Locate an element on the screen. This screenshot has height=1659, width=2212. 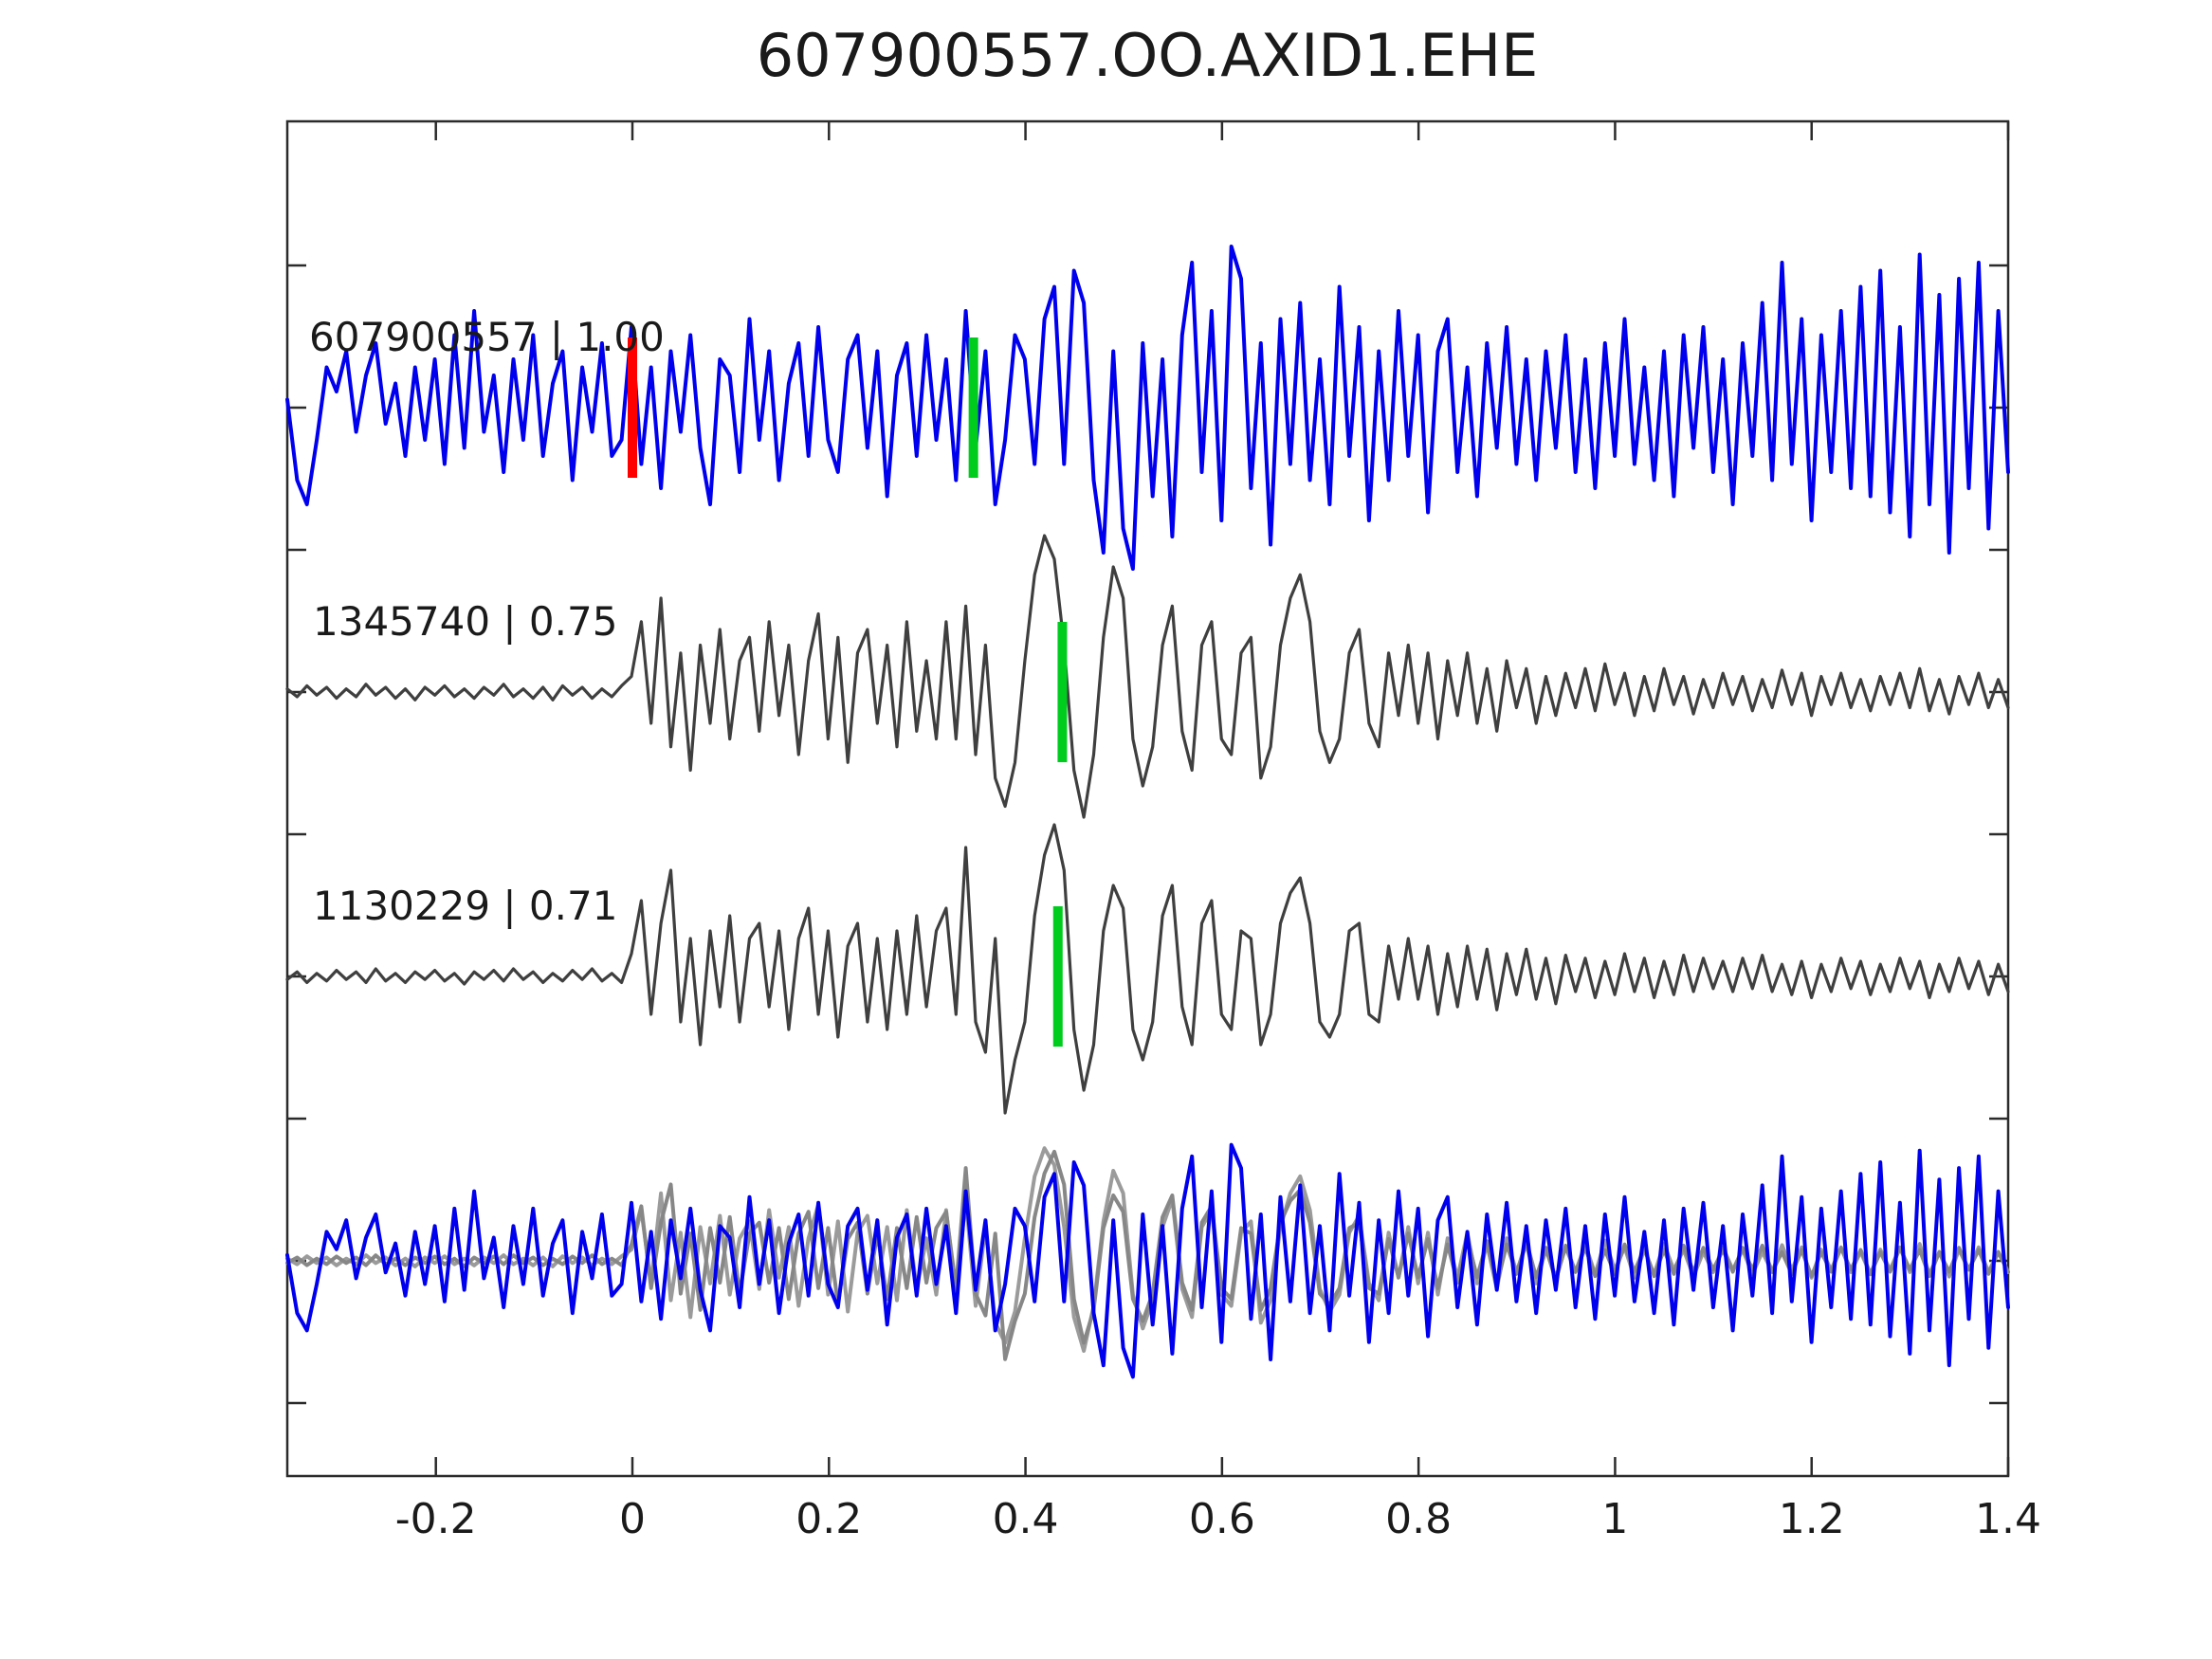
reference-pick-marker is located at coordinates (632, 407).